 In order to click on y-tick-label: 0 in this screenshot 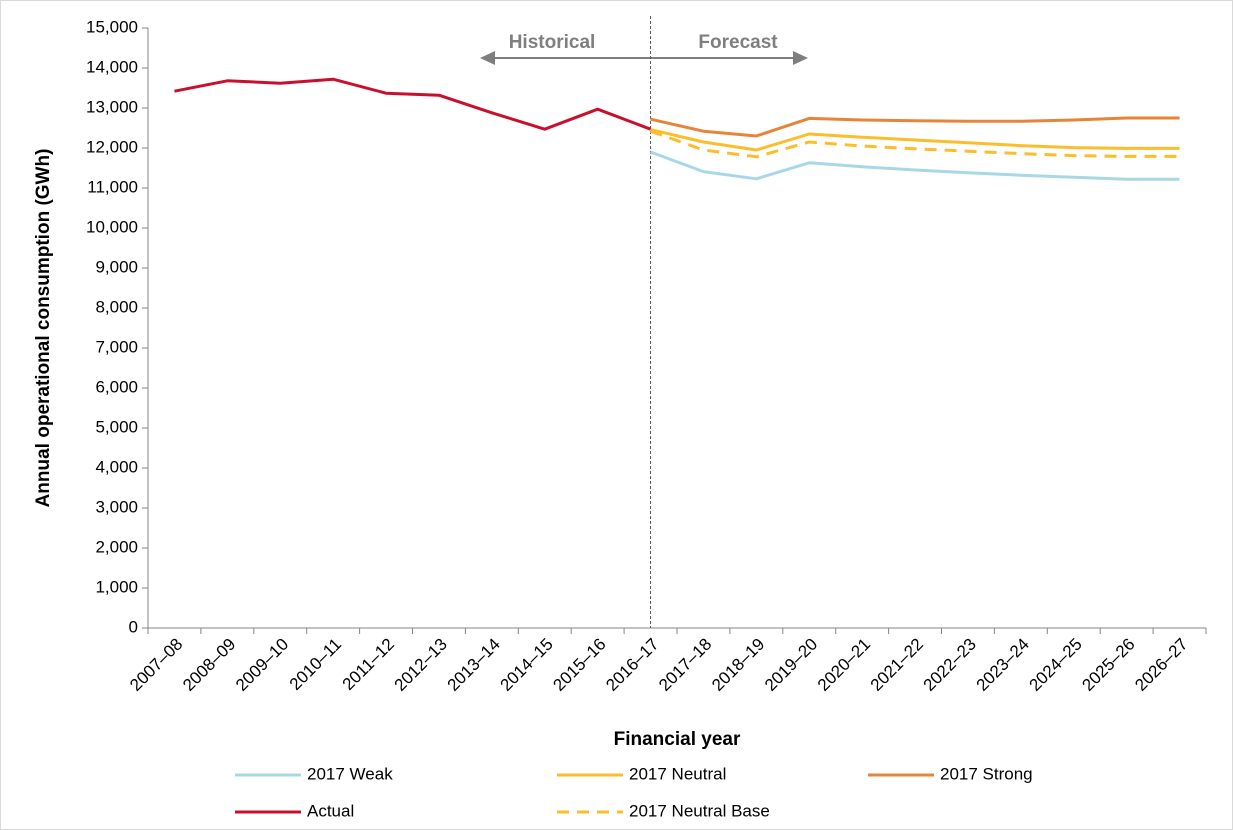, I will do `click(133, 626)`.